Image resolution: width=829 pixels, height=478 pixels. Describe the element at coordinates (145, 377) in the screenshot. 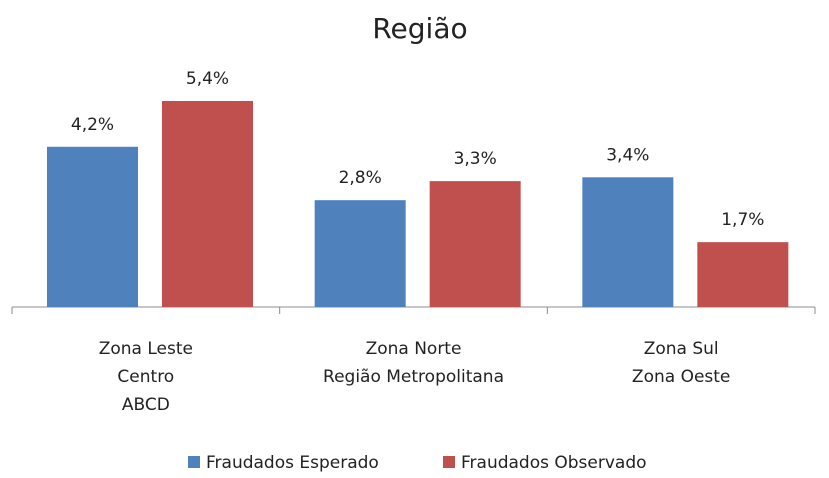

I see `x-tick-label: Centro` at that location.